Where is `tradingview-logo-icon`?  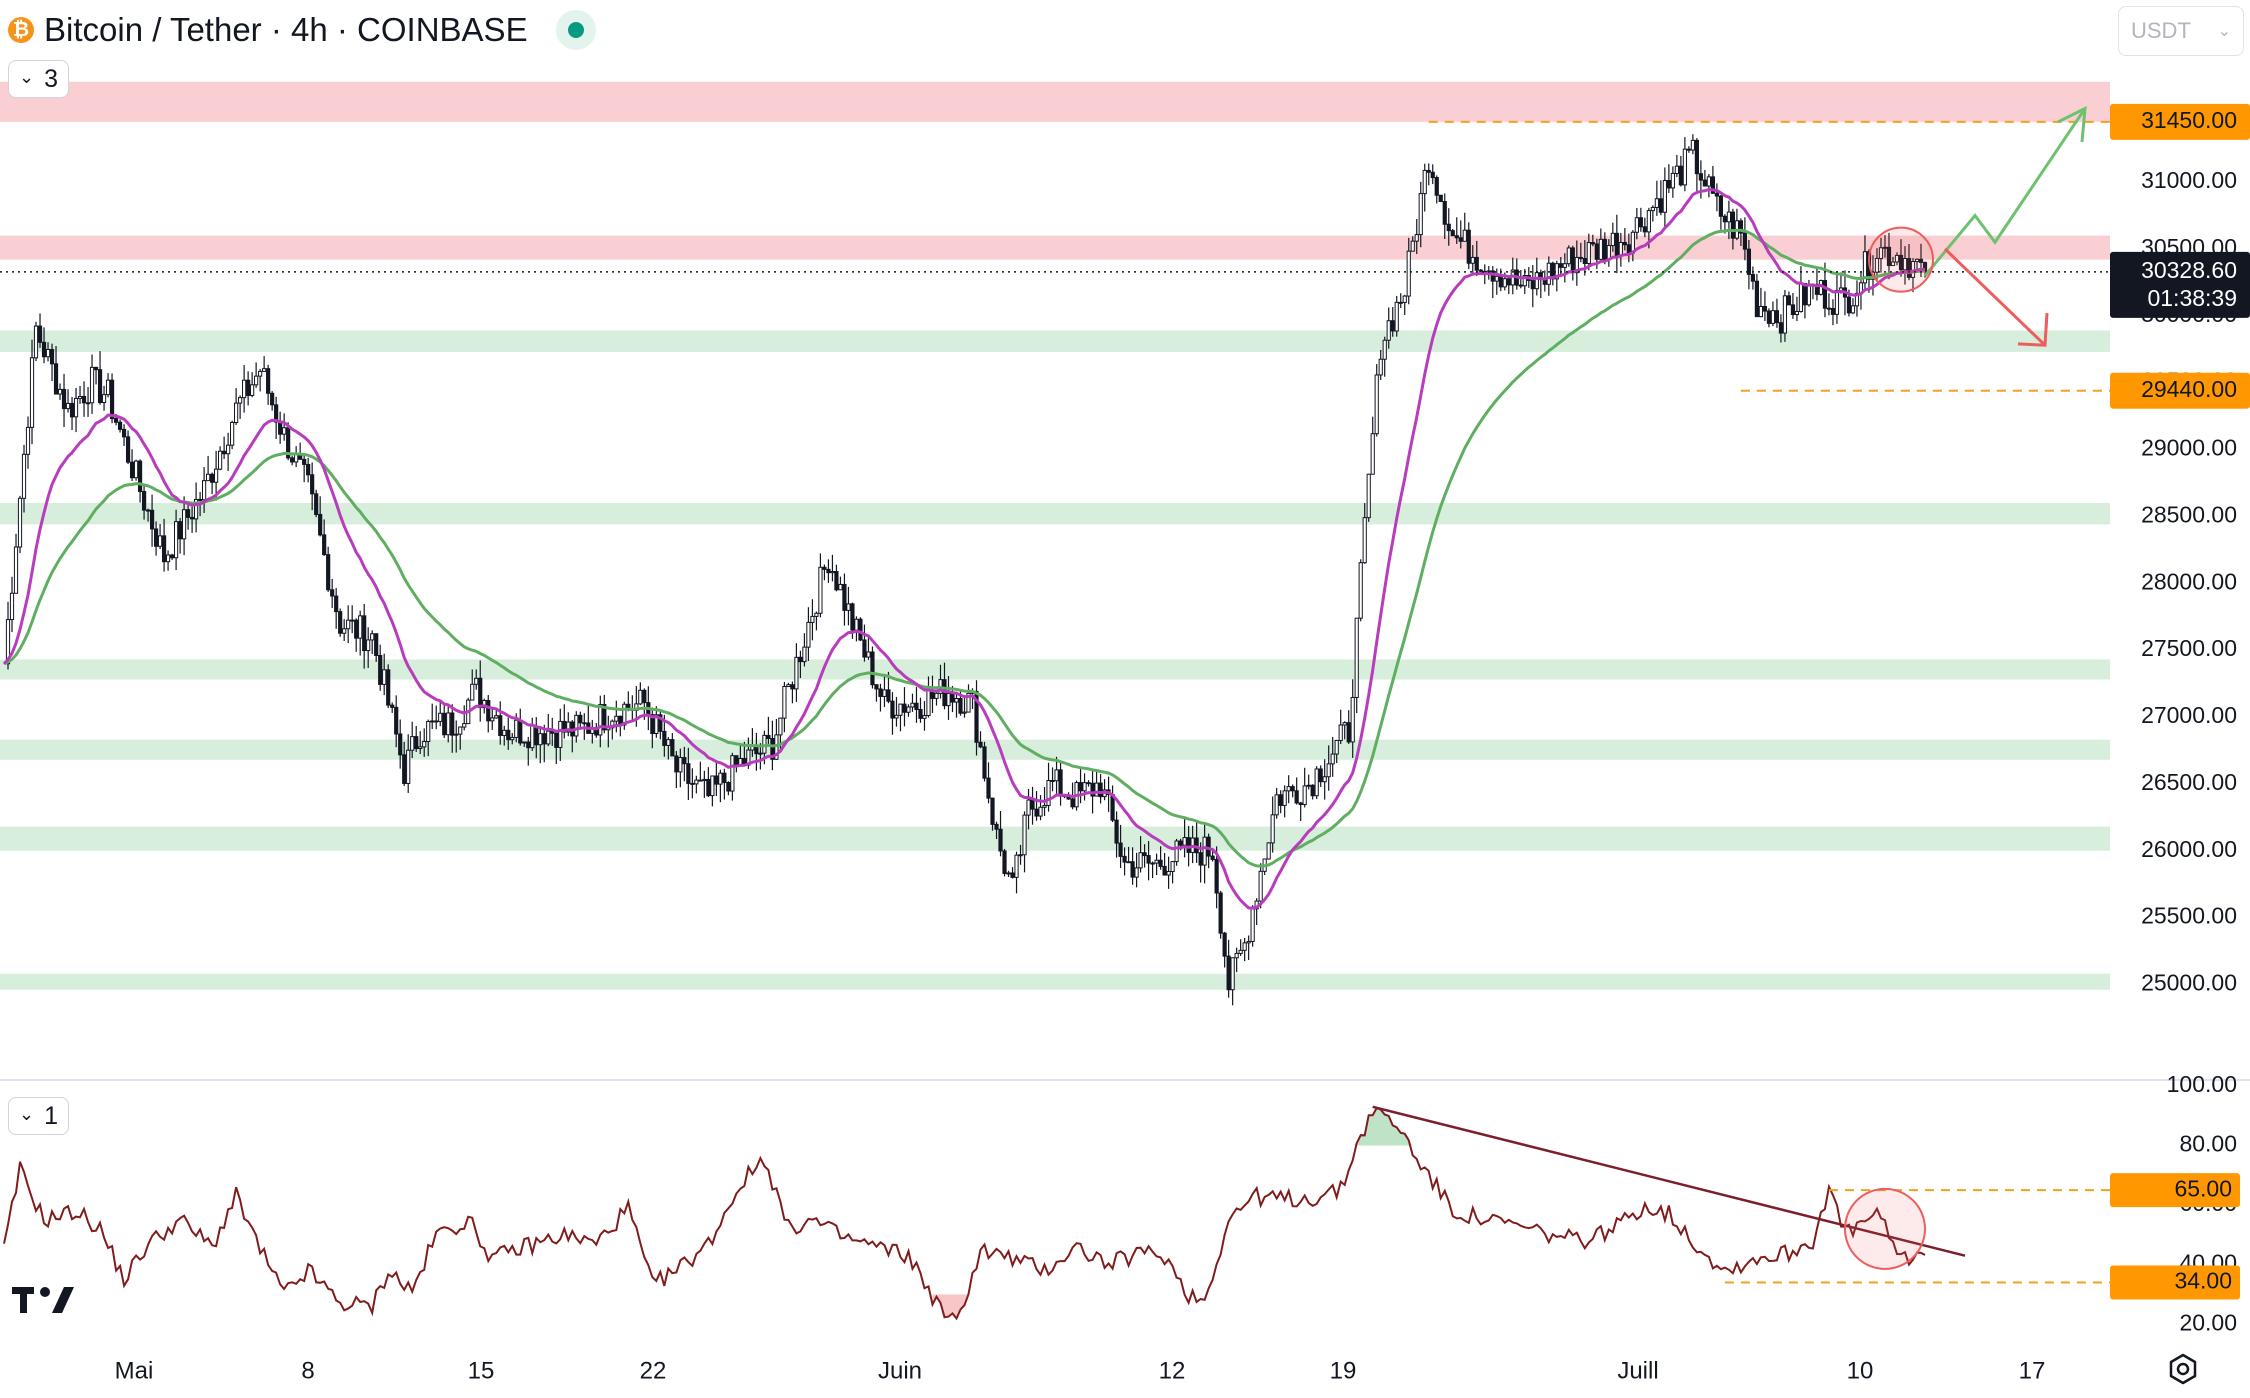
tradingview-logo-icon is located at coordinates (45, 1300).